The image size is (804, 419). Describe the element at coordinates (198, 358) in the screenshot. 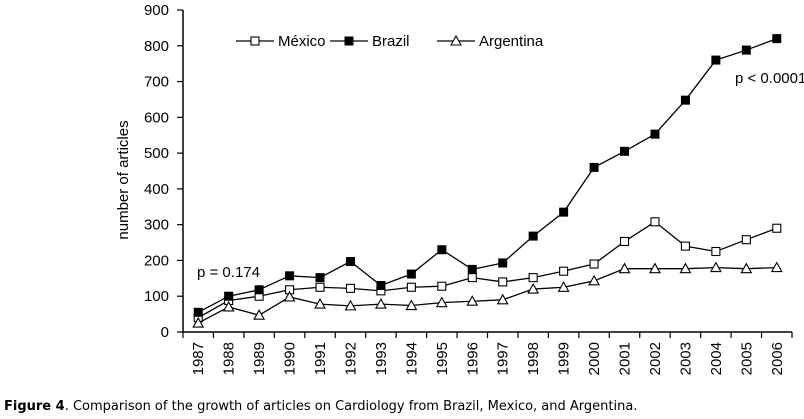

I see `x-tick-label: 1987` at that location.